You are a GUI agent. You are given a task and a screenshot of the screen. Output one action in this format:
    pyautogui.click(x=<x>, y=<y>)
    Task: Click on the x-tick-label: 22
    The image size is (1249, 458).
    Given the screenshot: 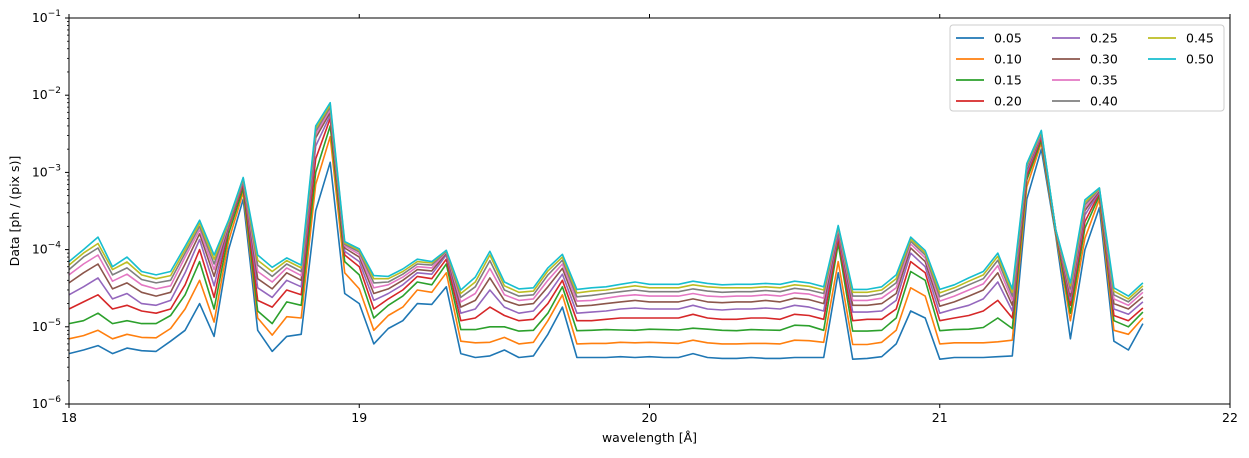 What is the action you would take?
    pyautogui.click(x=1230, y=417)
    